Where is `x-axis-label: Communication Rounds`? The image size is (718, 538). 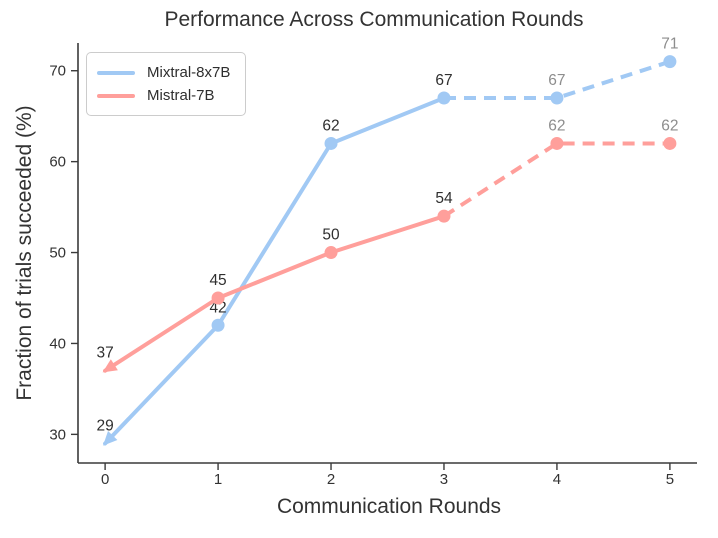
x-axis-label: Communication Rounds is located at coordinates (389, 506).